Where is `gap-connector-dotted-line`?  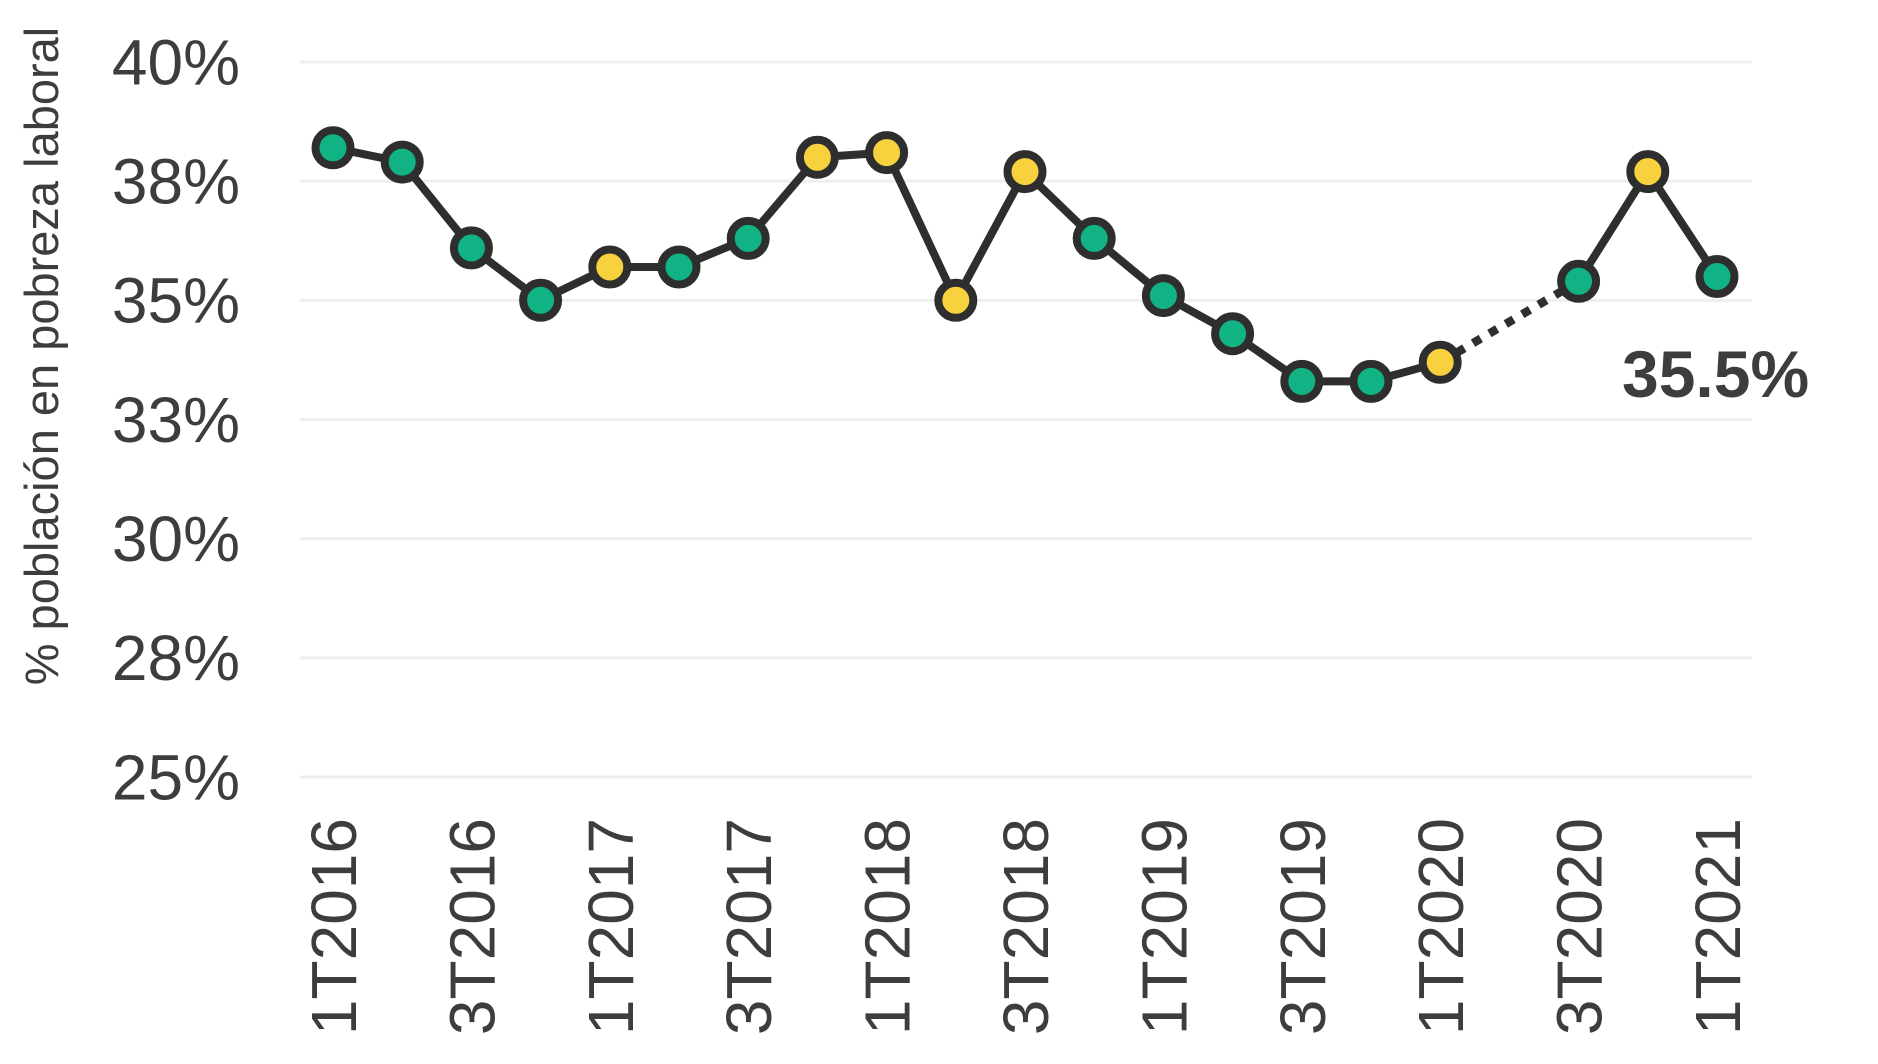 gap-connector-dotted-line is located at coordinates (1509, 321).